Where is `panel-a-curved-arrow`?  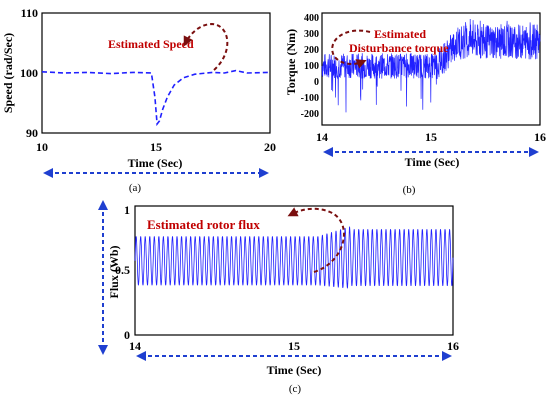 panel-a-curved-arrow is located at coordinates (206, 46).